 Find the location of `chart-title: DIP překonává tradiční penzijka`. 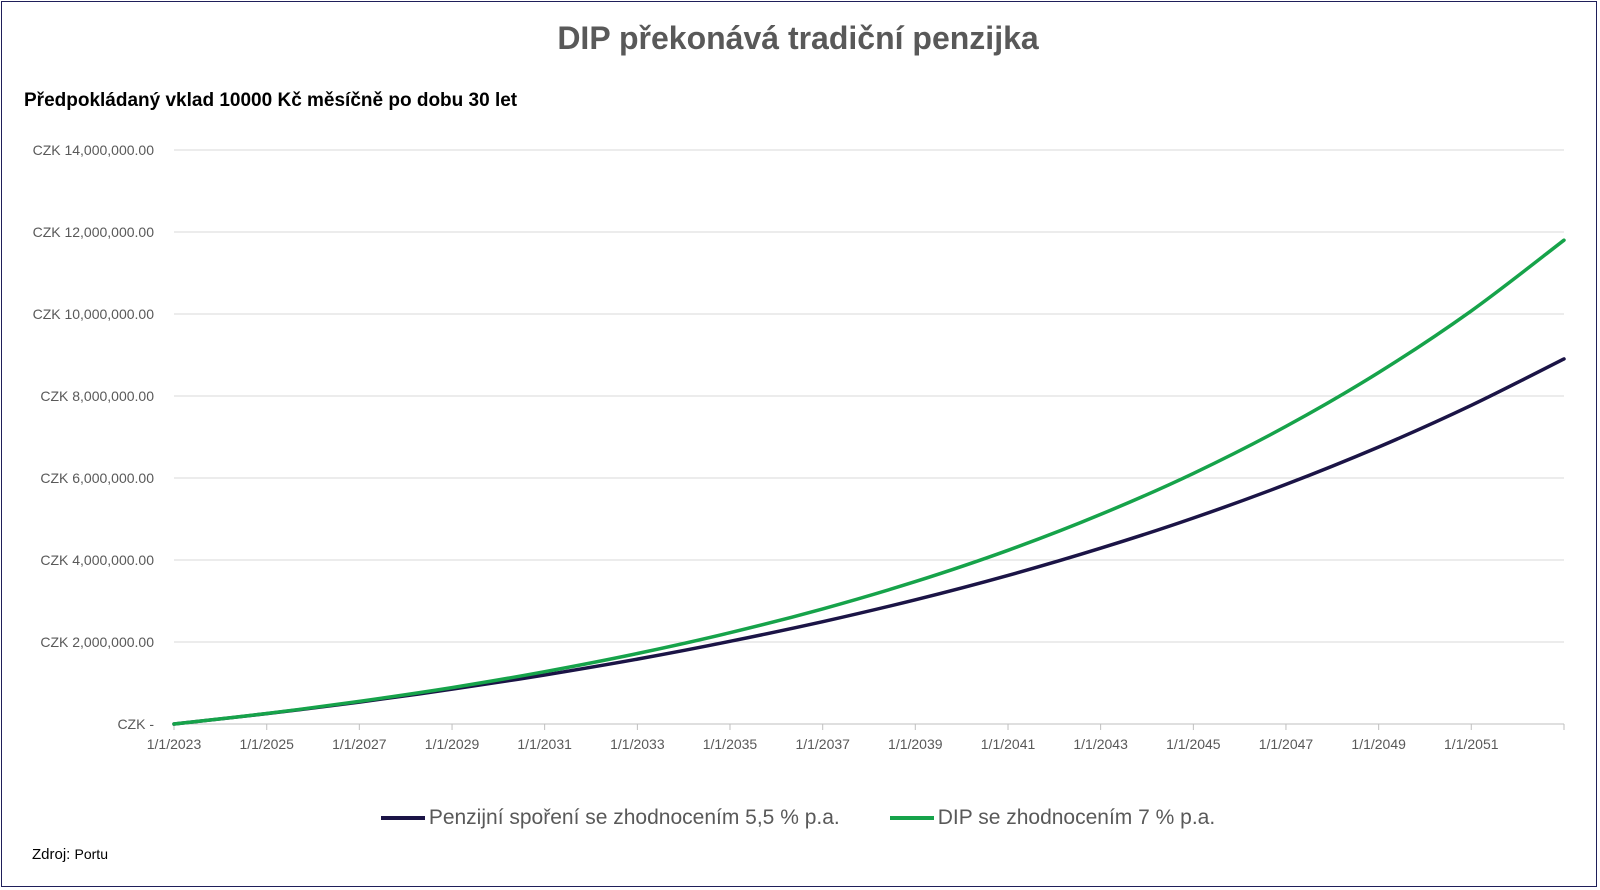

chart-title: DIP překonává tradiční penzijka is located at coordinates (798, 38).